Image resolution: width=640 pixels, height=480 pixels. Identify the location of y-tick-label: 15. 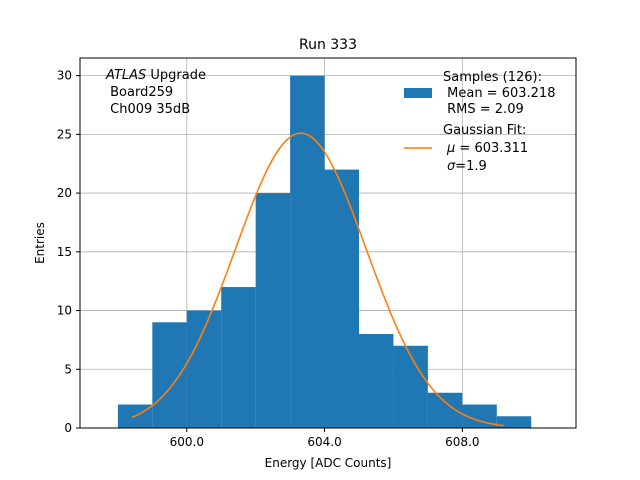
(64, 252).